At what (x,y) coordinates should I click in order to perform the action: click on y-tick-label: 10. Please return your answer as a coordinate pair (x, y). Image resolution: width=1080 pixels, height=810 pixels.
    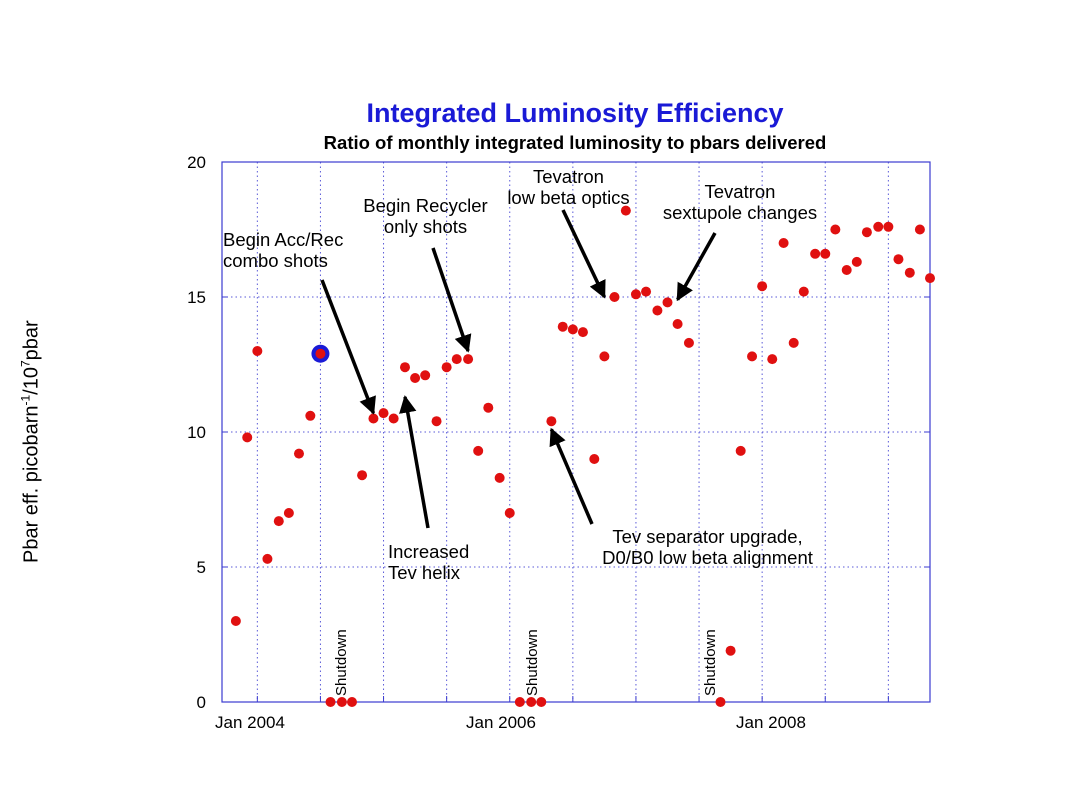
    Looking at the image, I should click on (196, 432).